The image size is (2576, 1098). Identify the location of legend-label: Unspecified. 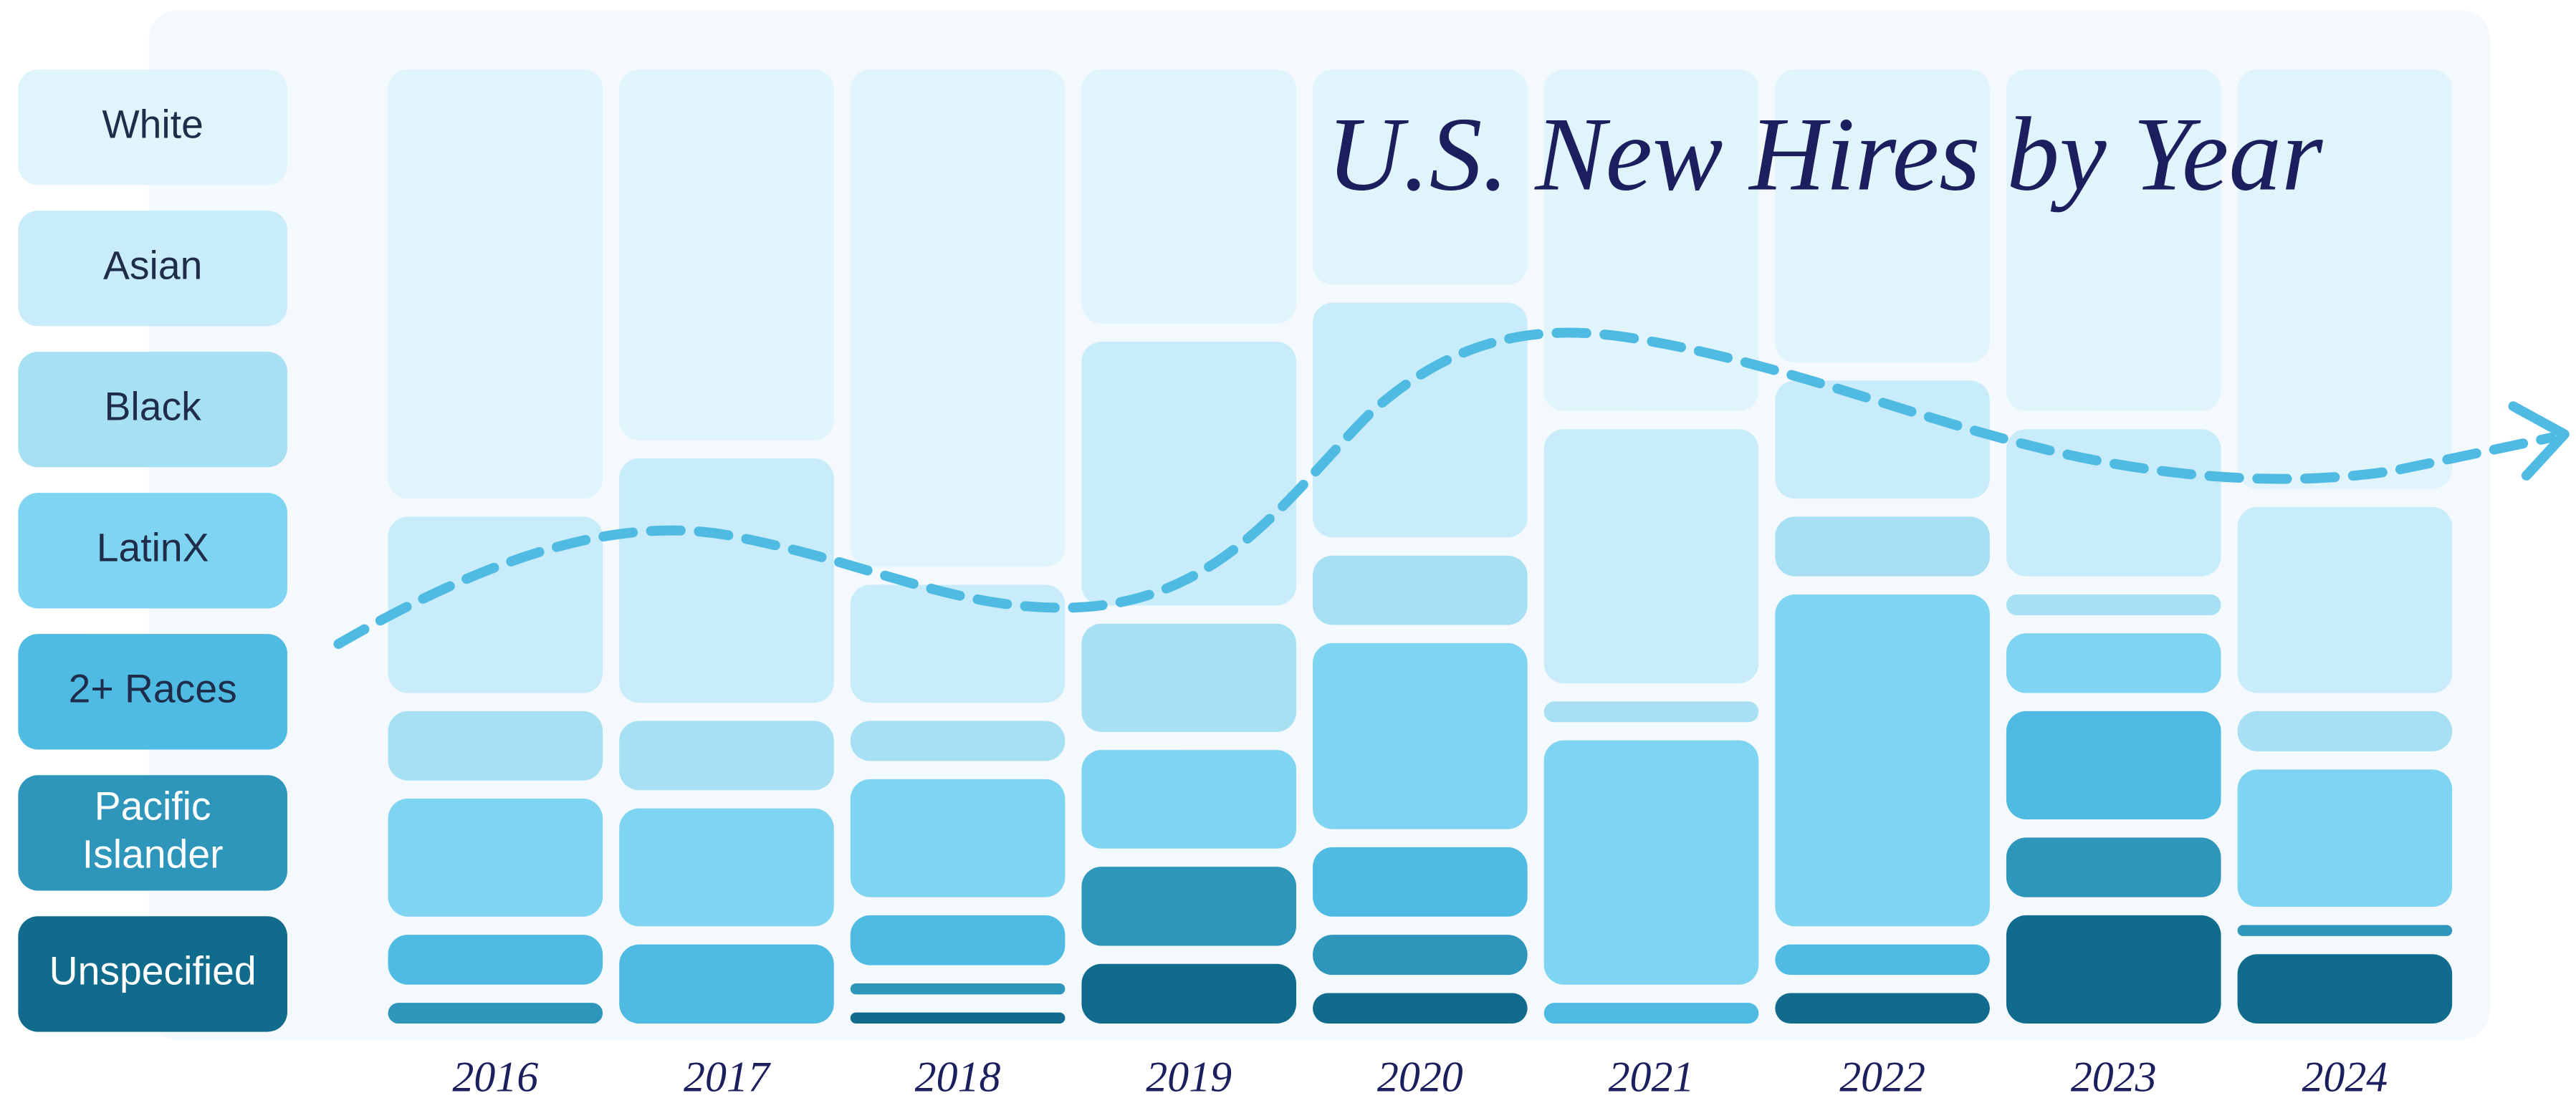
(153, 971).